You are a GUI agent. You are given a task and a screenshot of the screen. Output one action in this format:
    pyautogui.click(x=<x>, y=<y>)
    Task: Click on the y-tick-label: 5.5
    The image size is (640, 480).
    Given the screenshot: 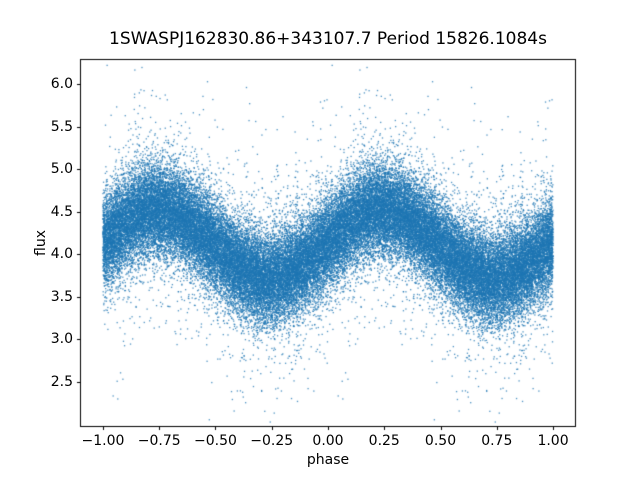 What is the action you would take?
    pyautogui.click(x=61, y=126)
    